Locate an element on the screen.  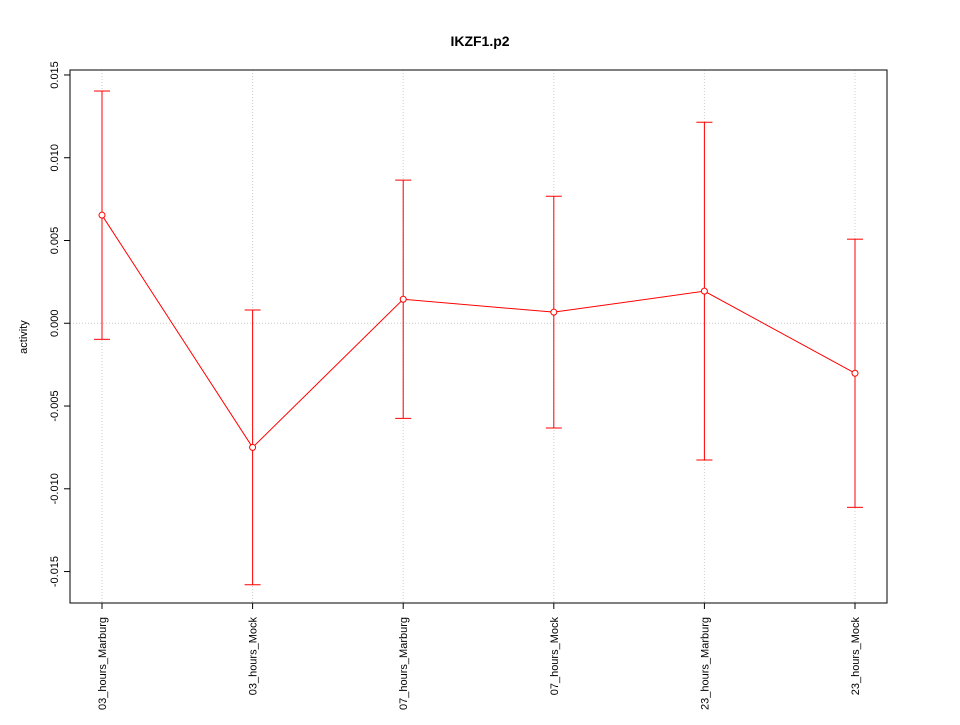
chart-title: IKZF1.p2 is located at coordinates (479, 41).